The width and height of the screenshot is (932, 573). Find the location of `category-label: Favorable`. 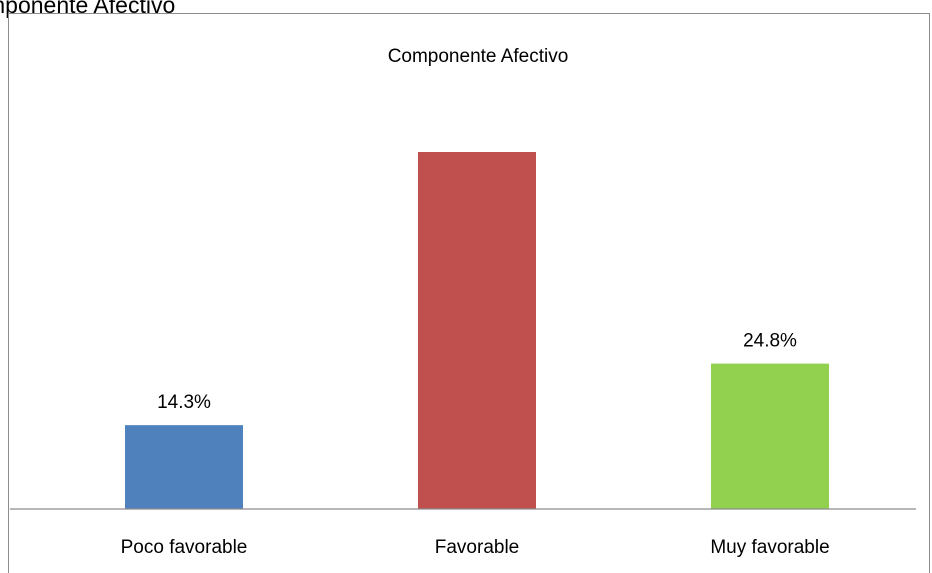

category-label: Favorable is located at coordinates (477, 547).